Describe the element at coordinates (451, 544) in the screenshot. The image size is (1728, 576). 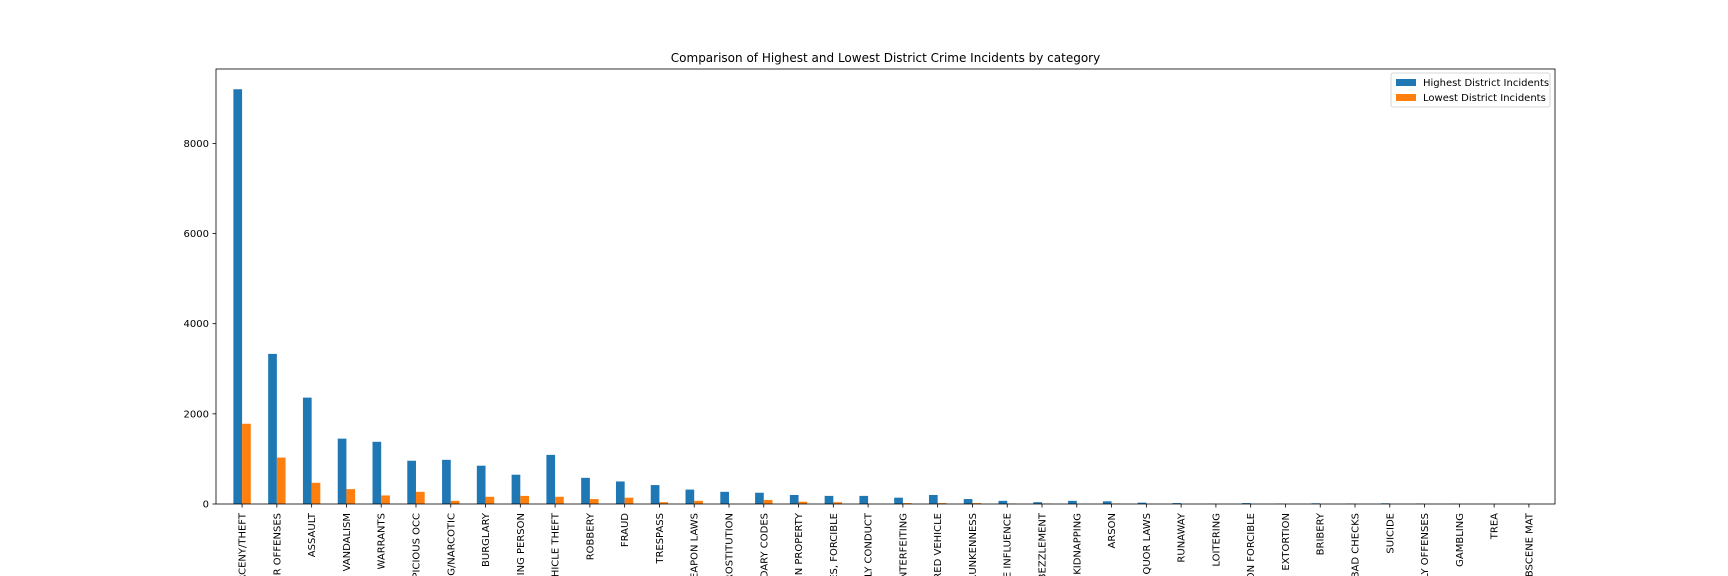
I see `x-tick-label-6: G/NARCOTIC` at that location.